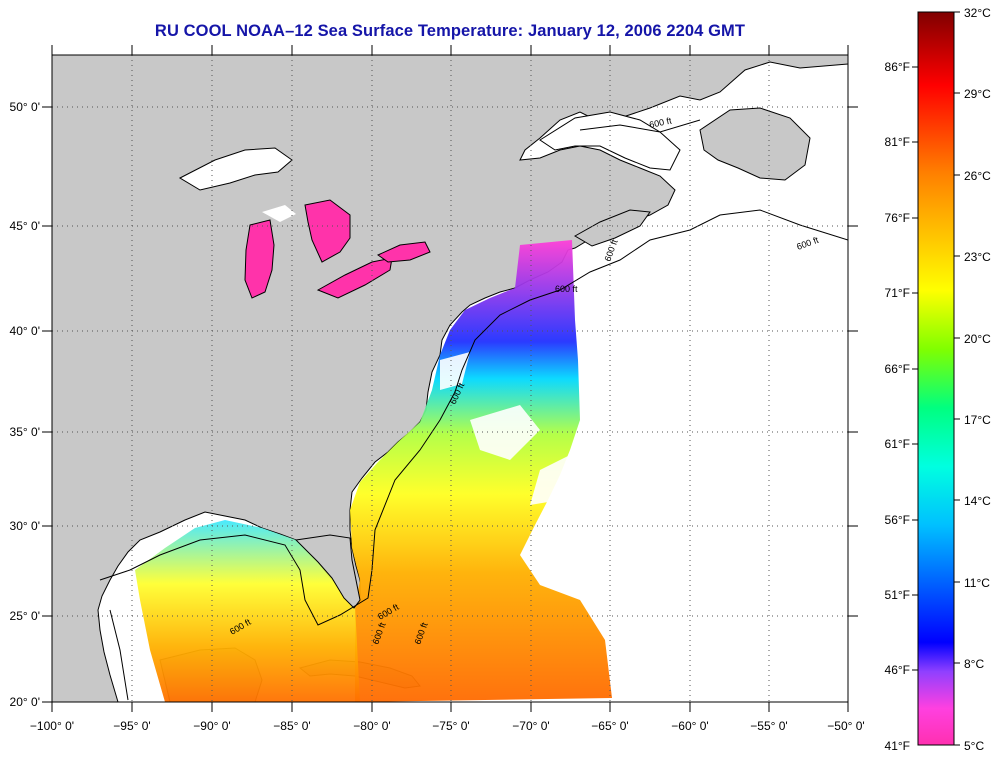 This screenshot has height=761, width=1008. I want to click on lat-label: 25° 0', so click(25, 616).